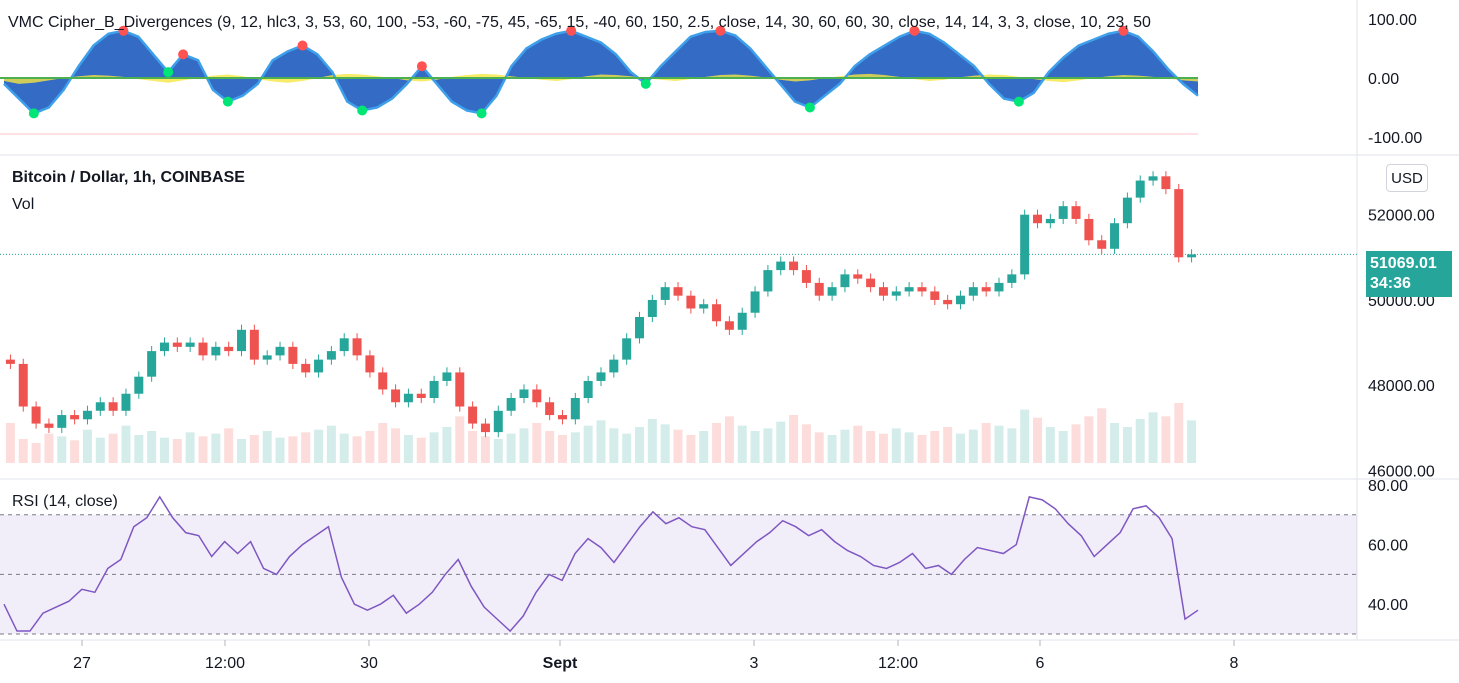  What do you see at coordinates (23, 204) in the screenshot?
I see `volume-legend: Vol` at bounding box center [23, 204].